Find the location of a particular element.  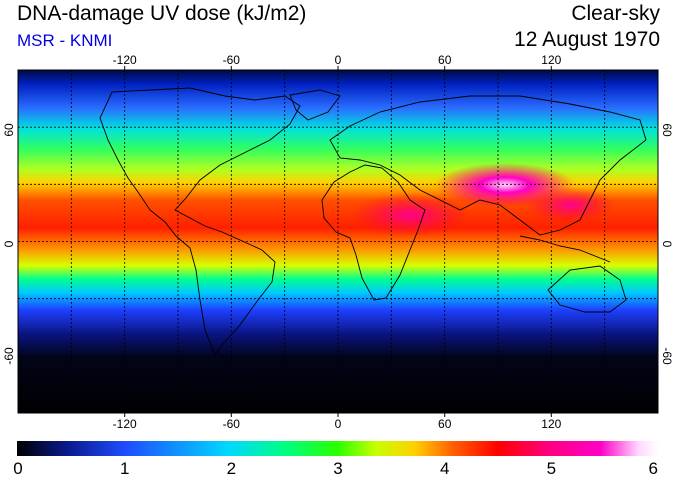

map-title: DNA-damage UV dose (kJ/m2) is located at coordinates (162, 13).